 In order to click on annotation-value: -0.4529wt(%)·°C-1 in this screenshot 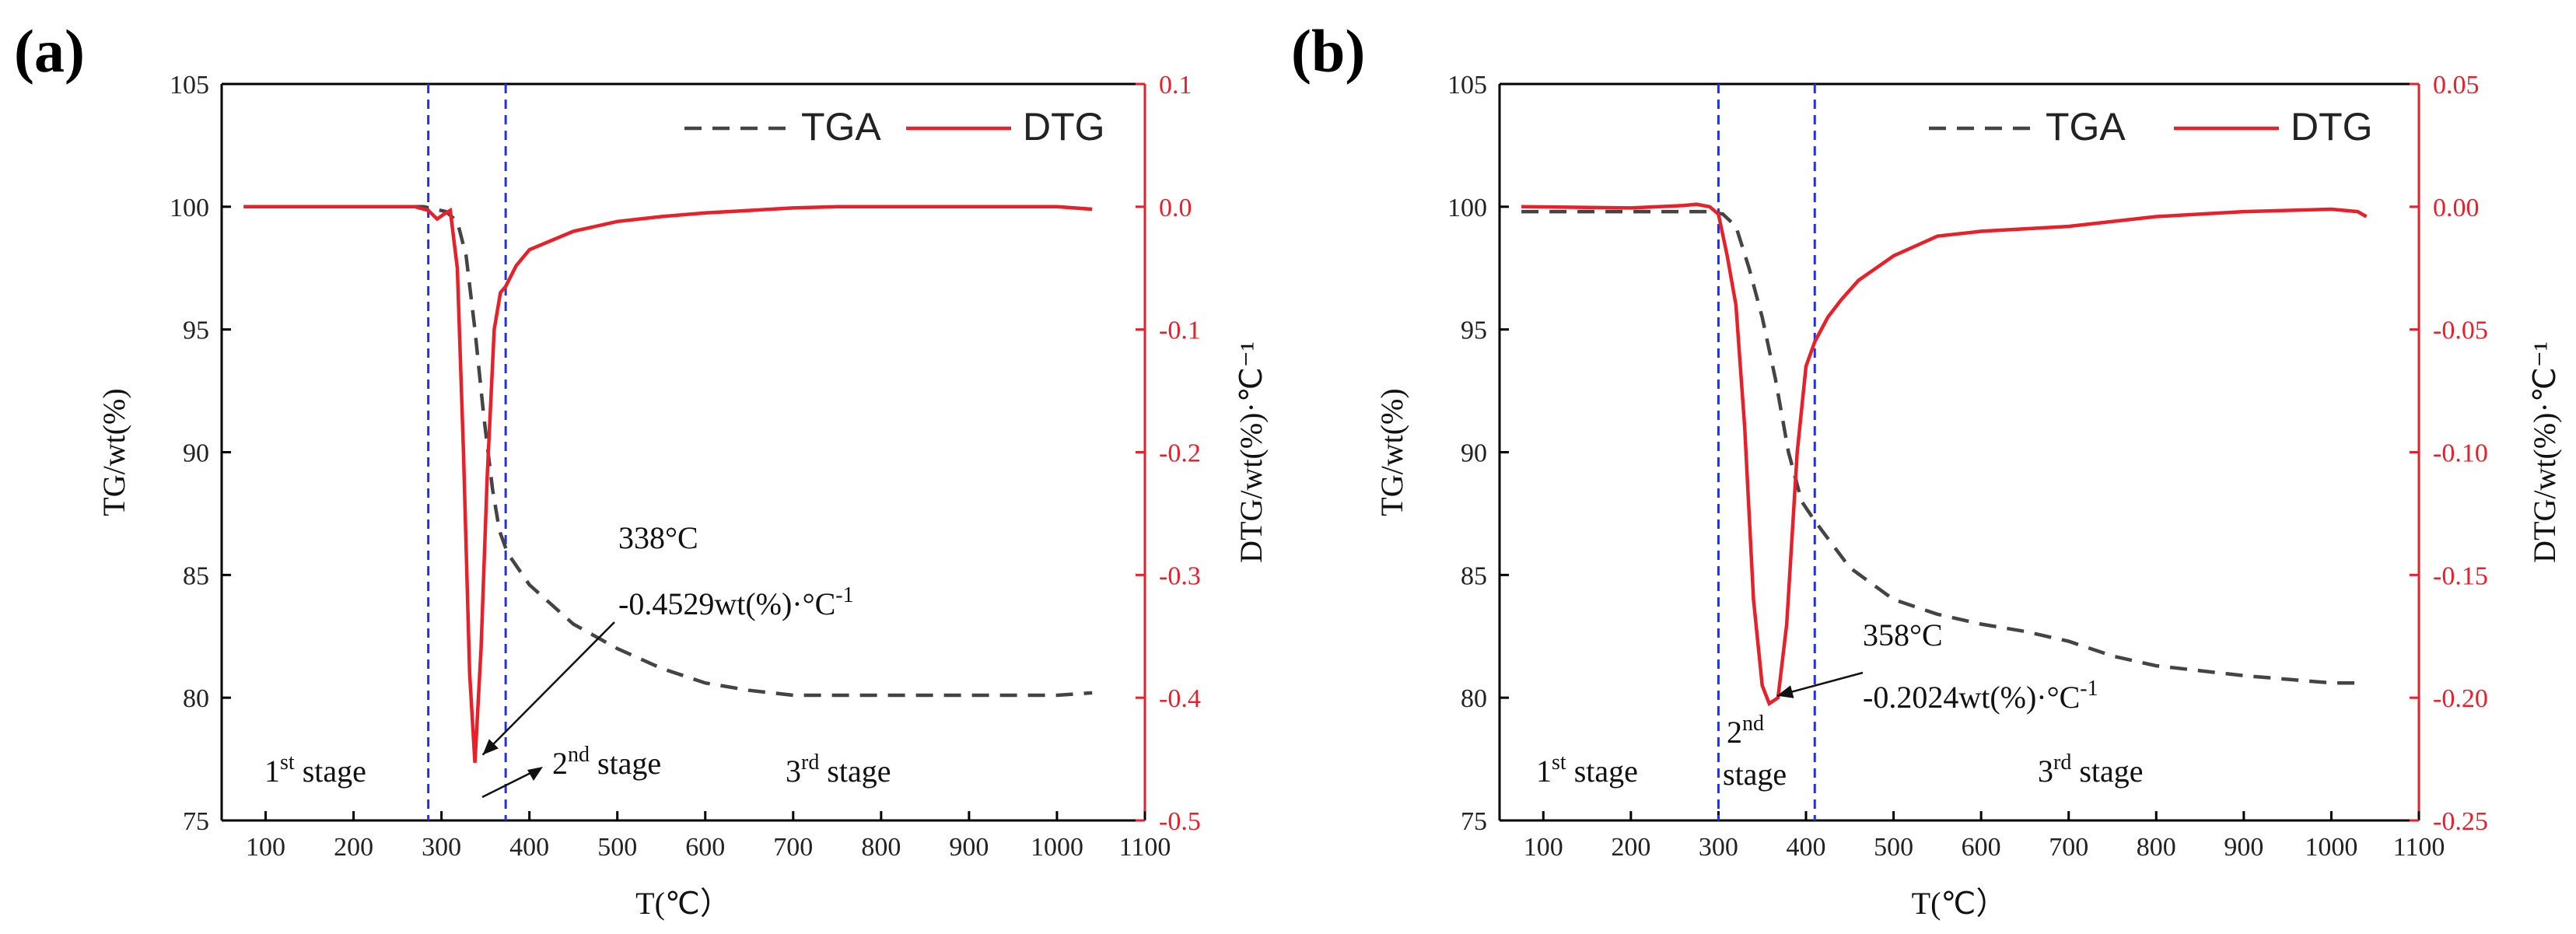, I will do `click(736, 602)`.